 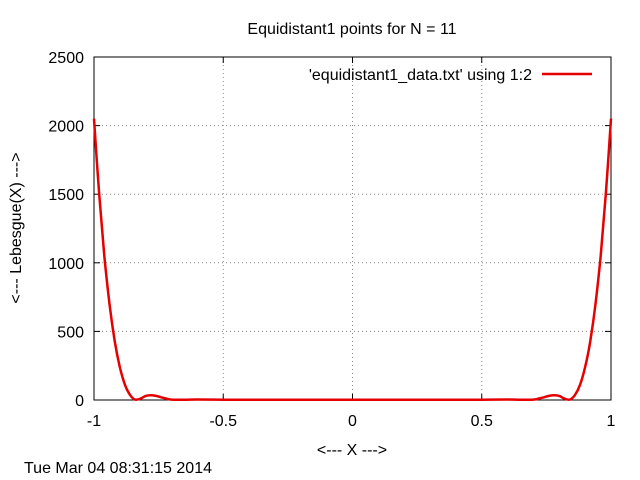 What do you see at coordinates (420, 75) in the screenshot?
I see `legend-label: 'equidistant1_data.txt' using 1:2` at bounding box center [420, 75].